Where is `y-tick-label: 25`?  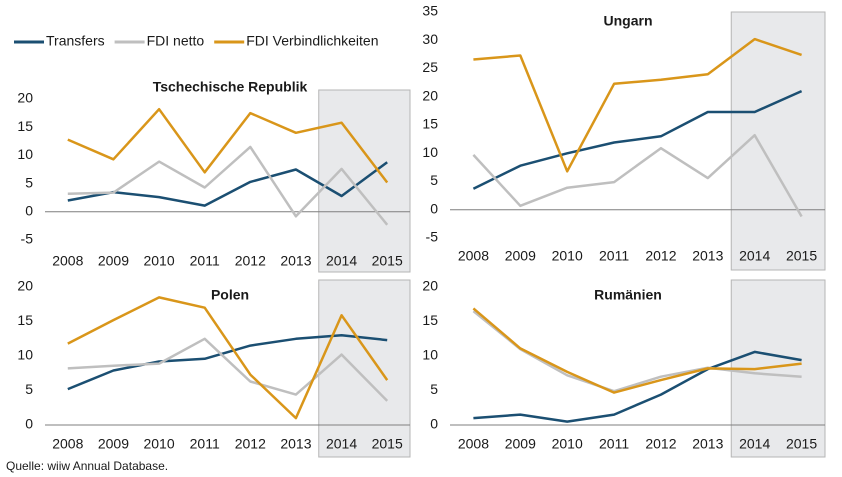 y-tick-label: 25 is located at coordinates (430, 67).